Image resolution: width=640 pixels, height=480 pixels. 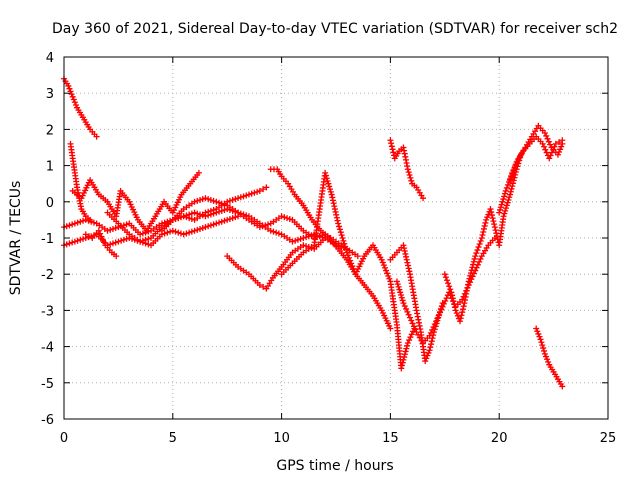 I want to click on x-axis-label: GPS time / hours, so click(x=334, y=466).